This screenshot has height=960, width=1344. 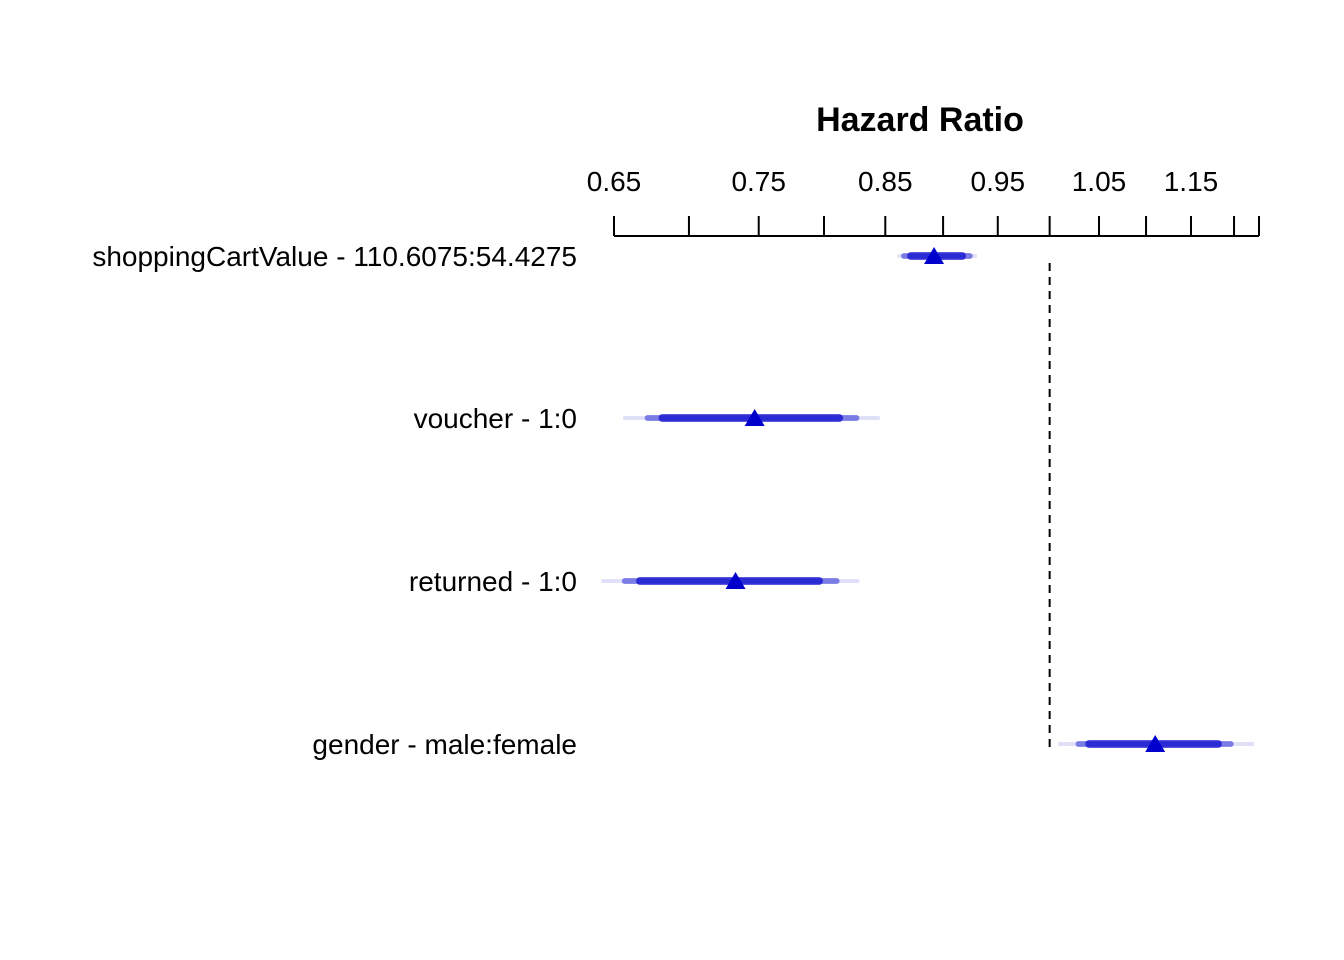 What do you see at coordinates (614, 181) in the screenshot?
I see `x-tick-label: 0.65` at bounding box center [614, 181].